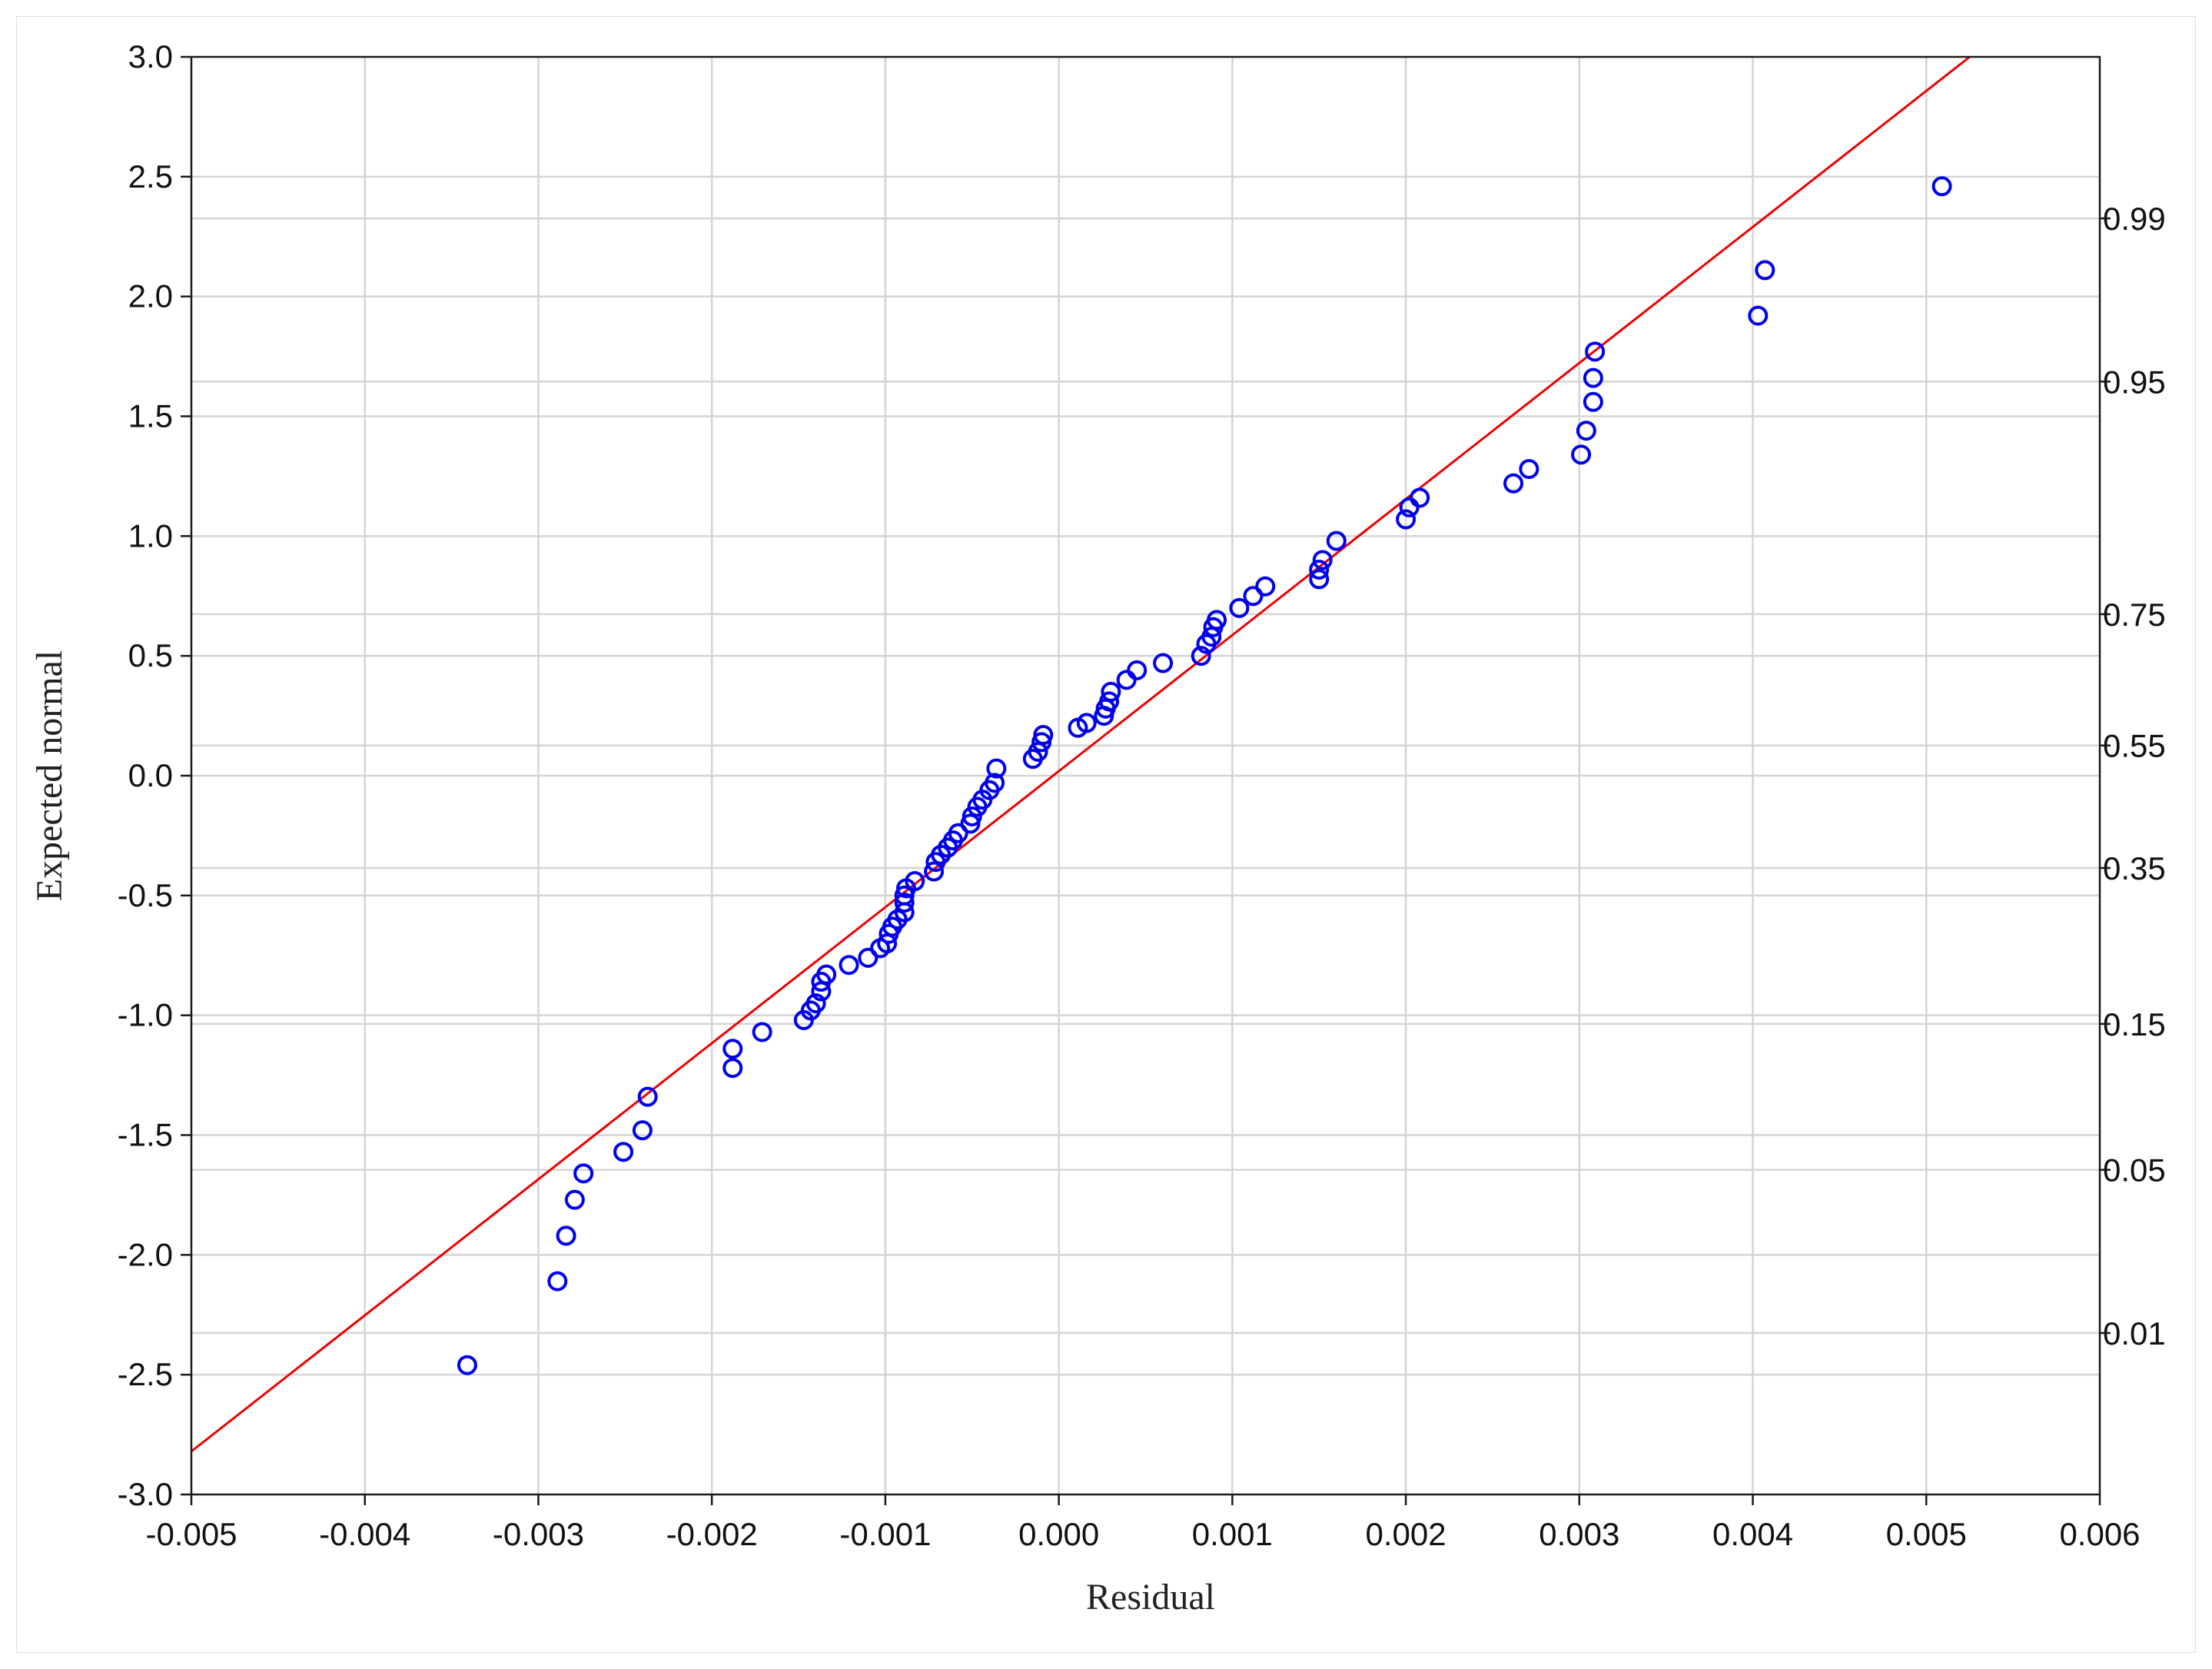 This screenshot has width=2212, height=1669. What do you see at coordinates (2134, 1024) in the screenshot?
I see `prob-tick-label: 0.15` at bounding box center [2134, 1024].